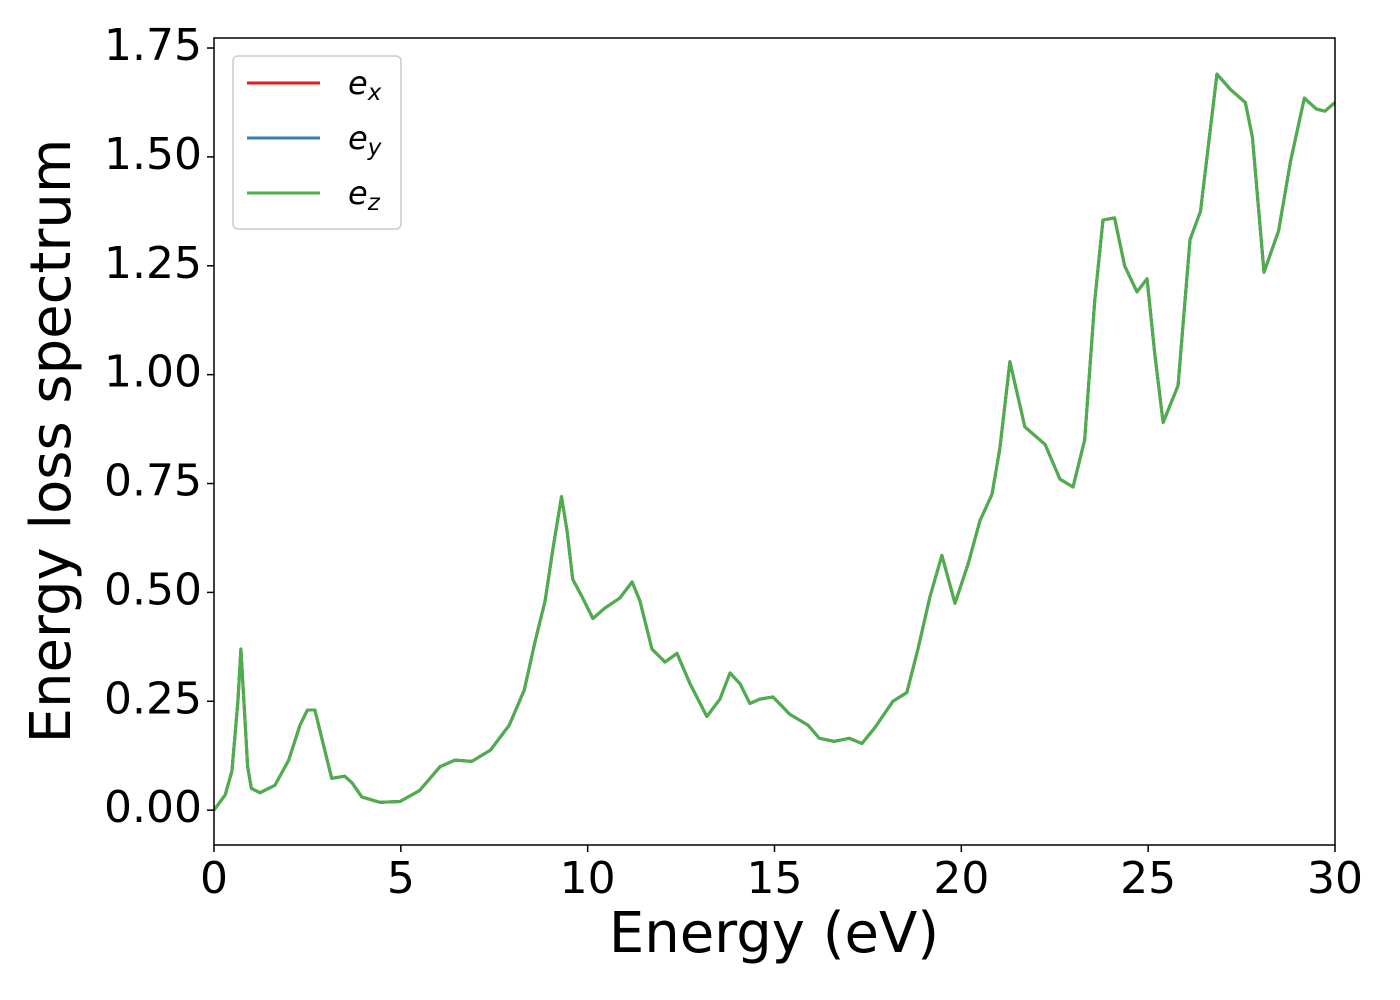 The image size is (1400, 1000). What do you see at coordinates (153, 481) in the screenshot?
I see `y-tick-label: 0.75` at bounding box center [153, 481].